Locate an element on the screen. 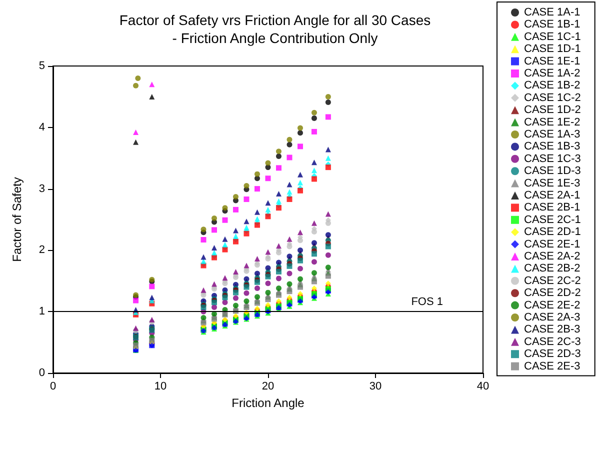 This screenshot has height=469, width=604. legend-label: CASE 1A-3 is located at coordinates (552, 134).